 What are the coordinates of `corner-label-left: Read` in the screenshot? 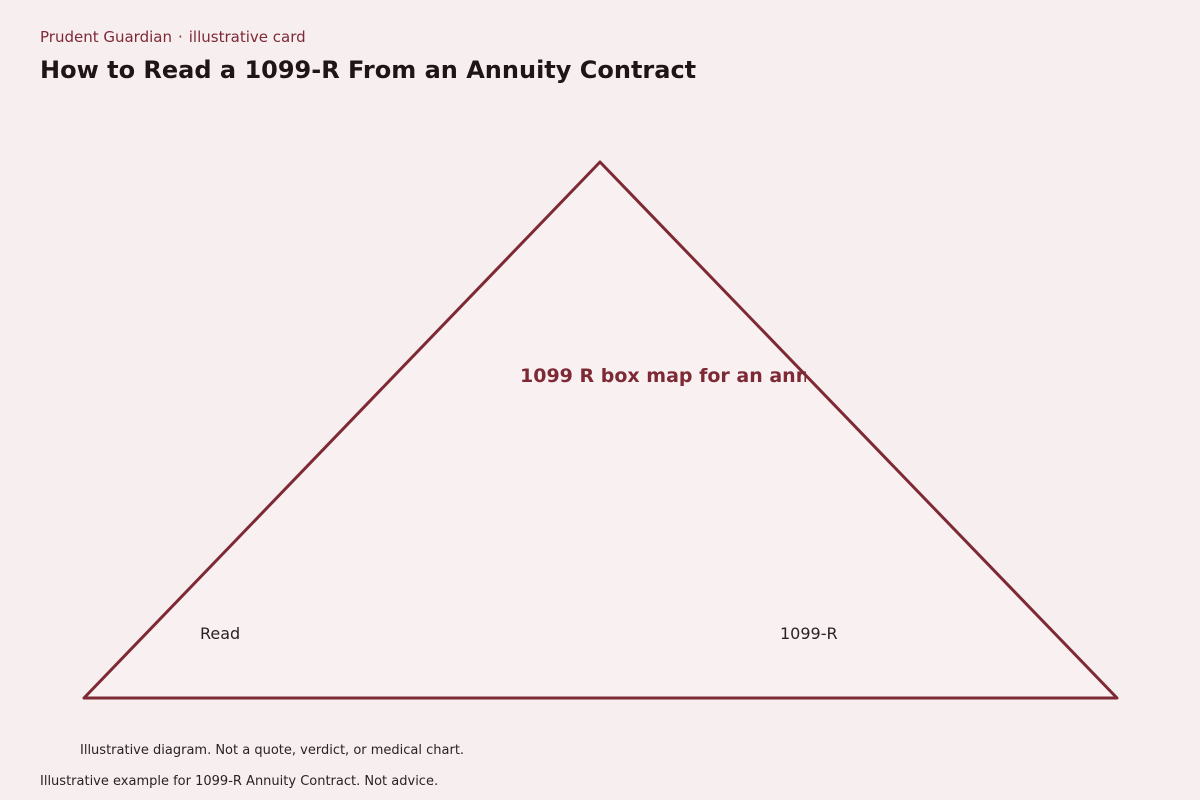 It's located at (220, 633).